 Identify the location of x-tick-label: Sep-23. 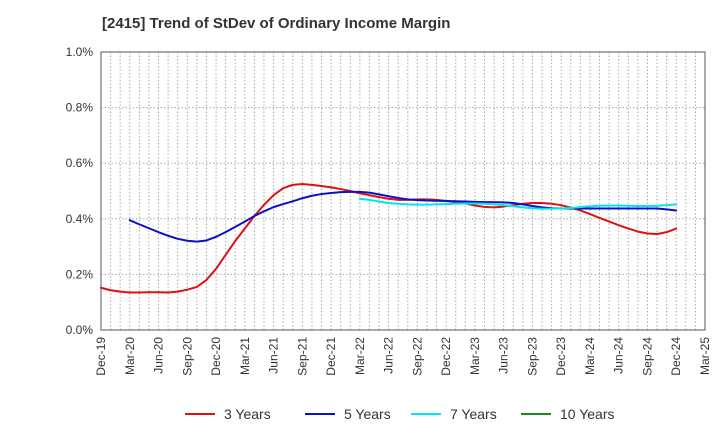
(532, 356).